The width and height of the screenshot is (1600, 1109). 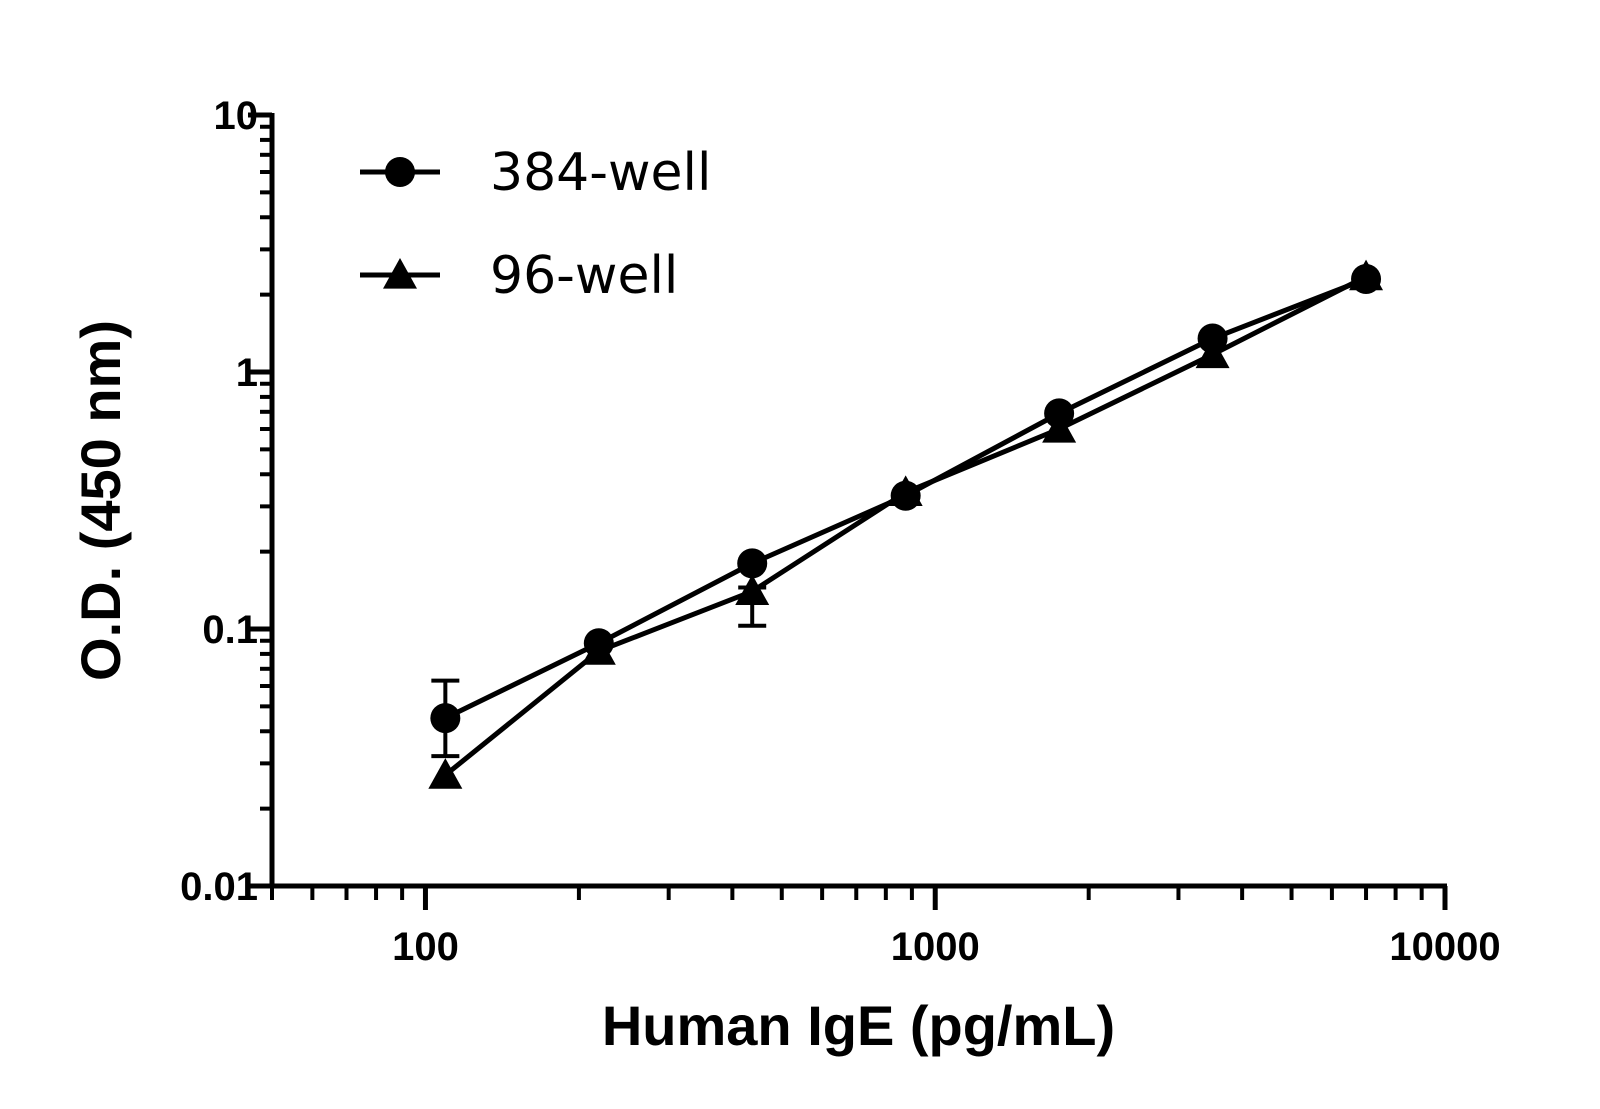 I want to click on legend-label: 384-well, so click(x=600, y=173).